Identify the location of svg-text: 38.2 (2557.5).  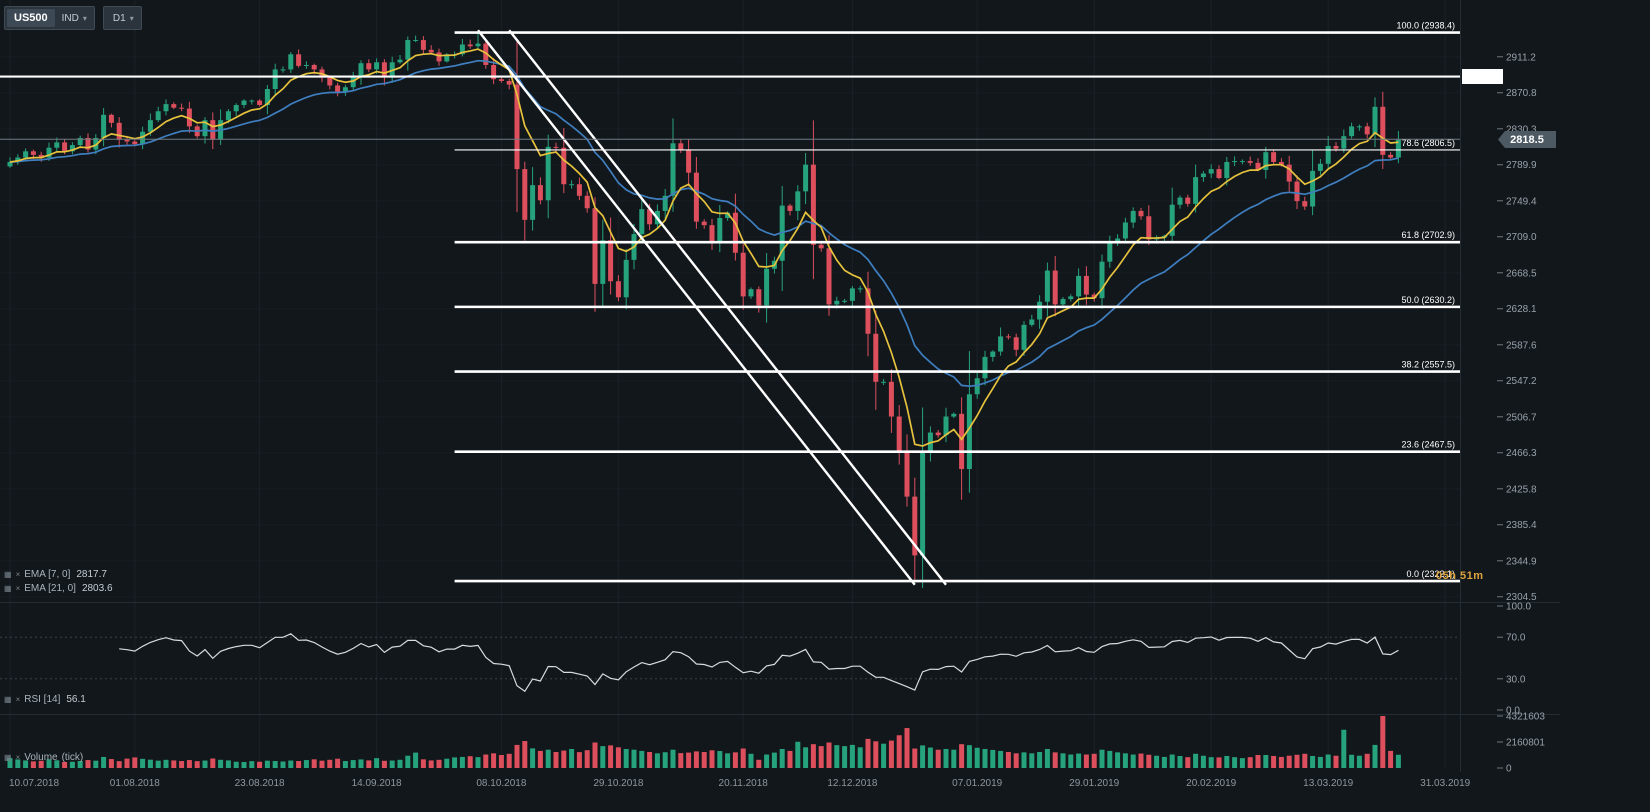
(1428, 365).